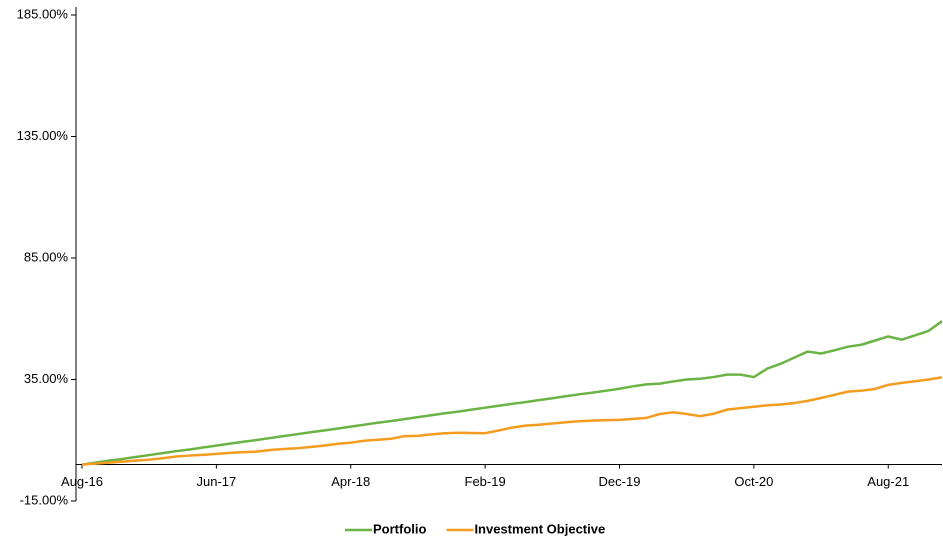 The height and width of the screenshot is (543, 943). I want to click on x-tick-label: Aug-21, so click(888, 481).